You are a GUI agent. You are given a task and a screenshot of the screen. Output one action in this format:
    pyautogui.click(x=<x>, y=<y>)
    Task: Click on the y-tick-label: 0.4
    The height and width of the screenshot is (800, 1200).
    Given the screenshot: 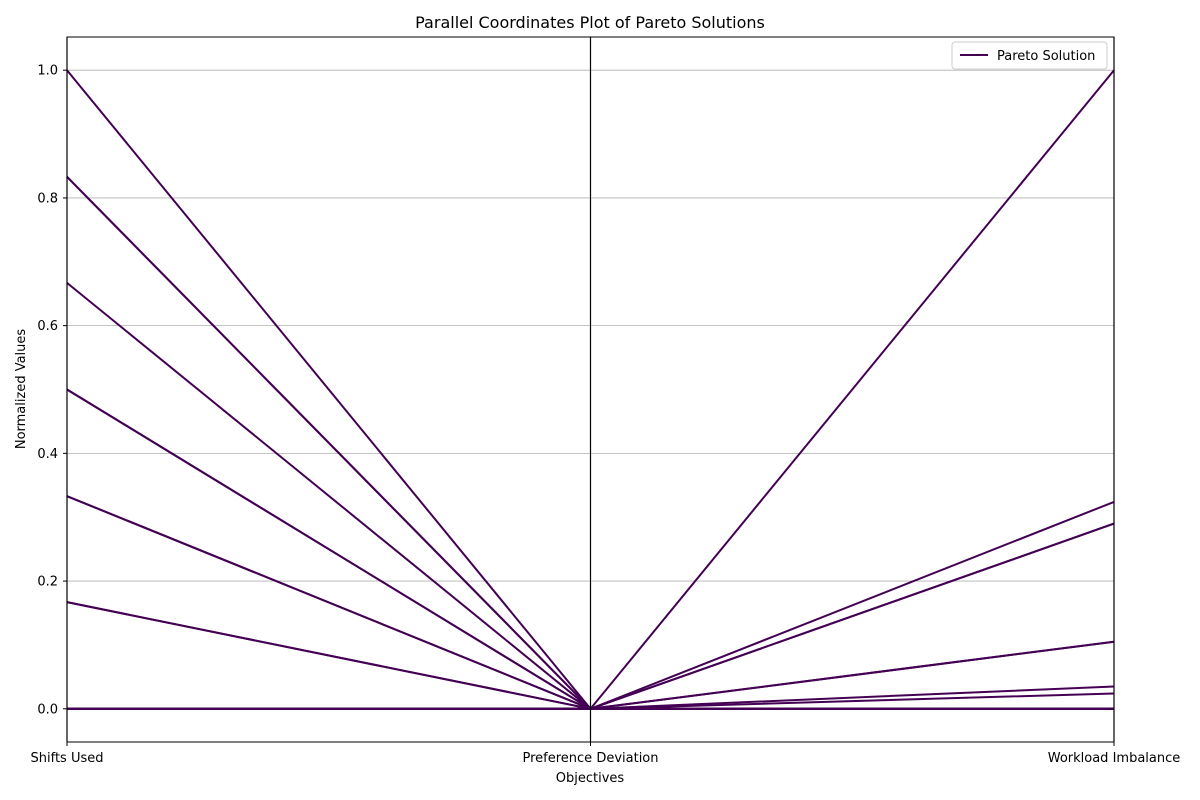 What is the action you would take?
    pyautogui.click(x=47, y=454)
    